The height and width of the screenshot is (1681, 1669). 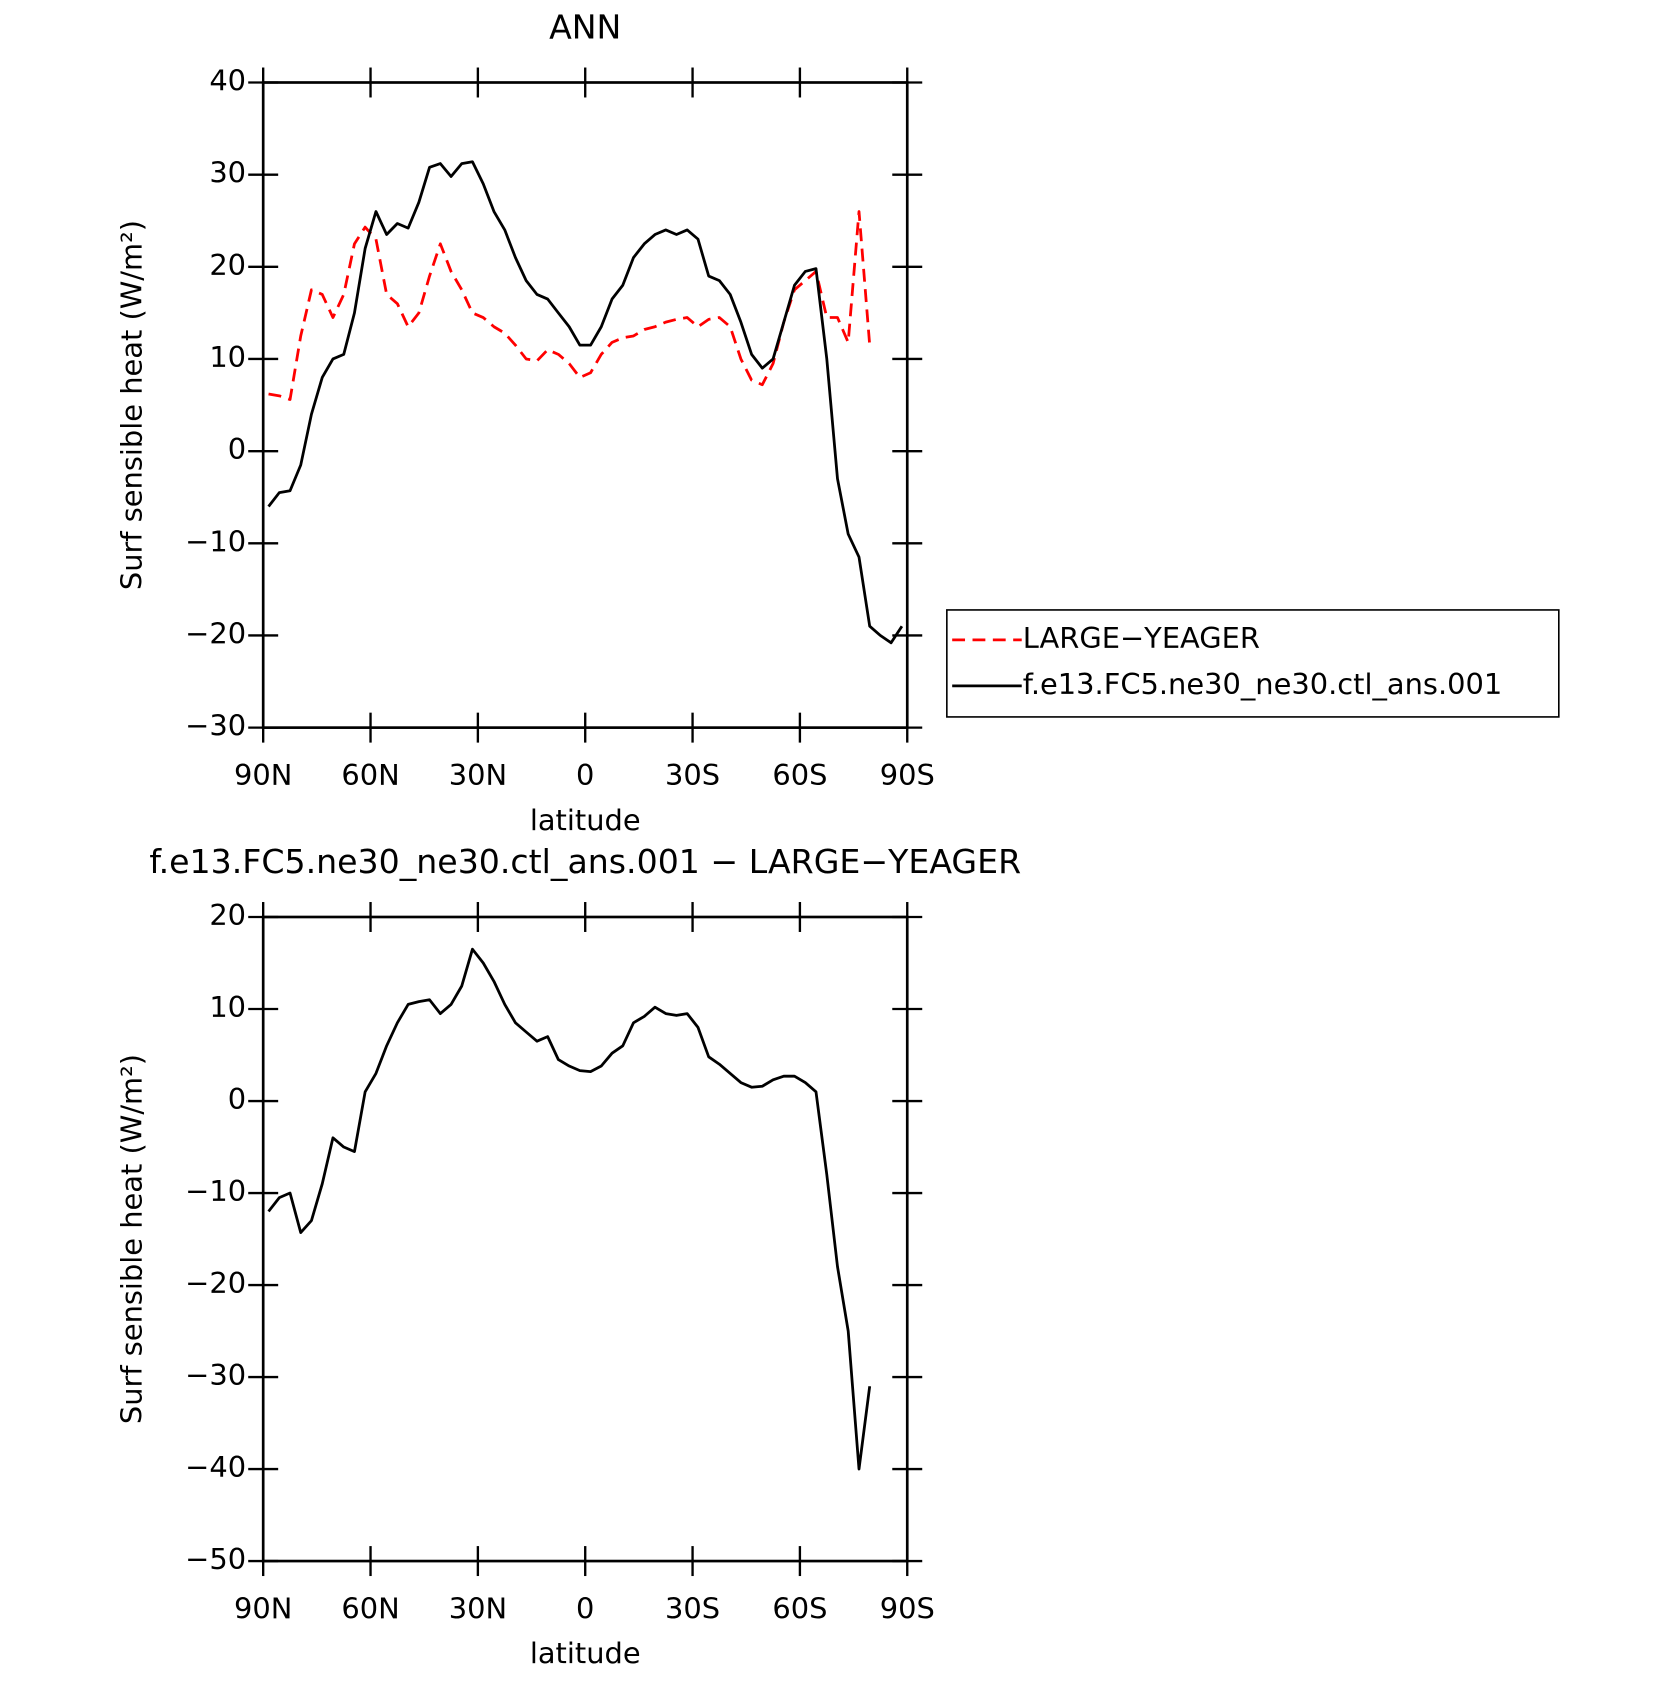 What do you see at coordinates (1141, 638) in the screenshot?
I see `legend-label: LARGE−YEAGER` at bounding box center [1141, 638].